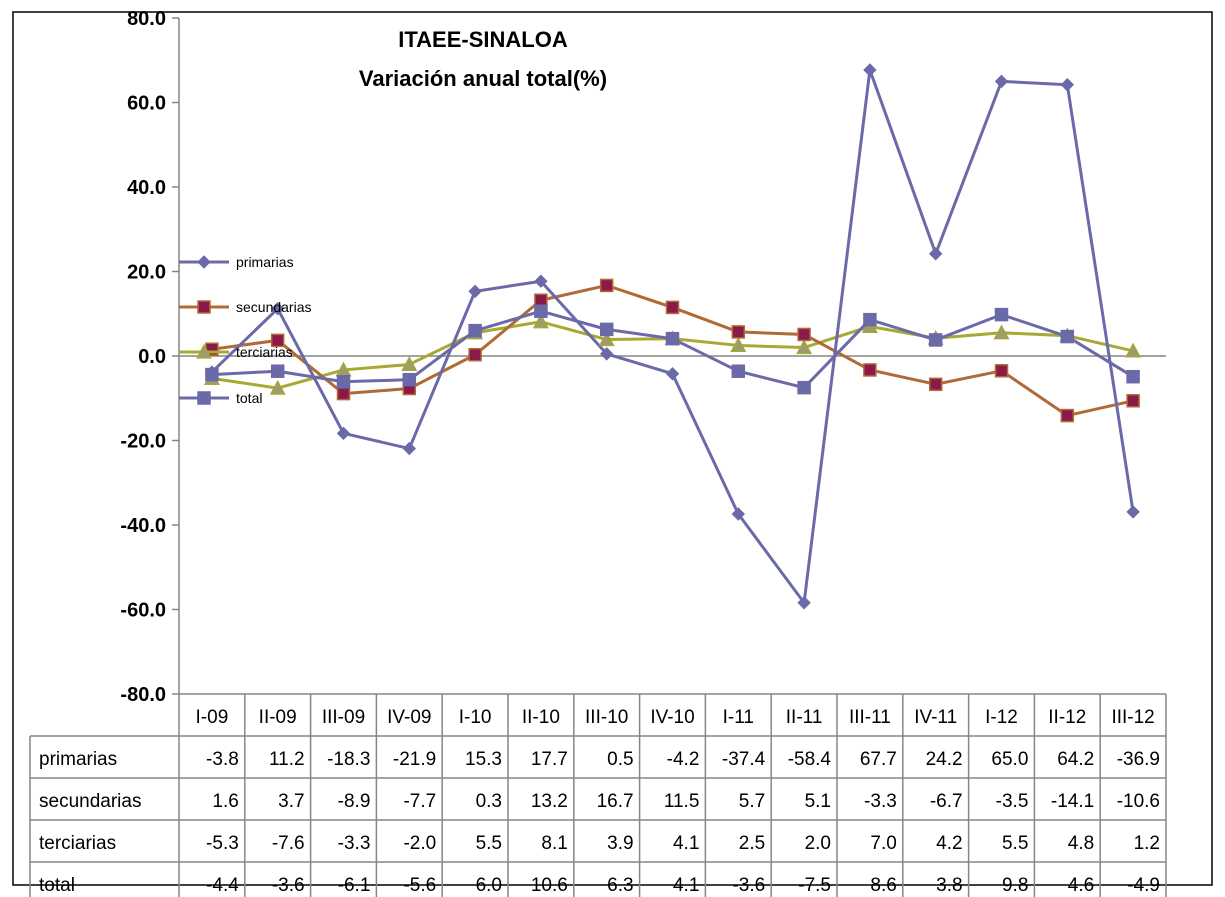 Image resolution: width=1225 pixels, height=897 pixels. Describe the element at coordinates (1012, 801) in the screenshot. I see `table-value: -3.5` at that location.